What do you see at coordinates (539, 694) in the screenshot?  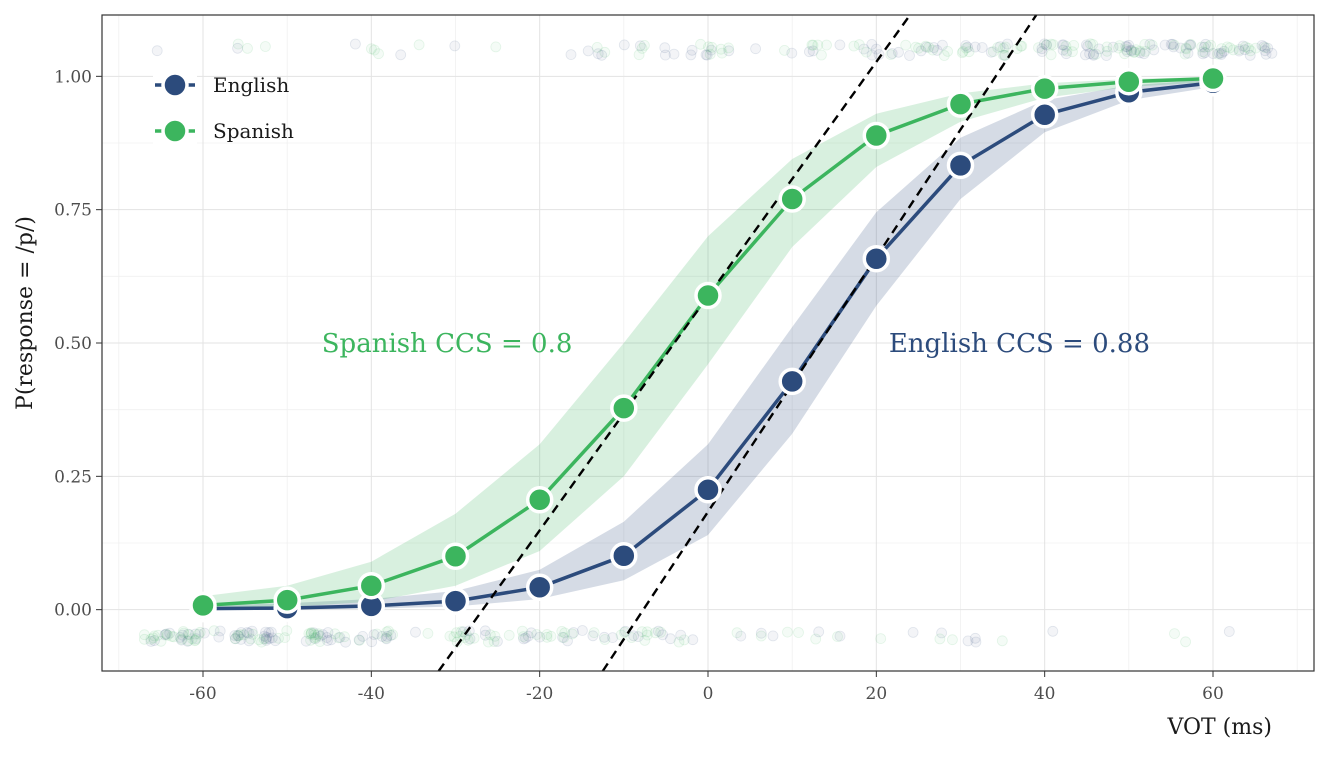 I see `x-tick-label: -20` at bounding box center [539, 694].